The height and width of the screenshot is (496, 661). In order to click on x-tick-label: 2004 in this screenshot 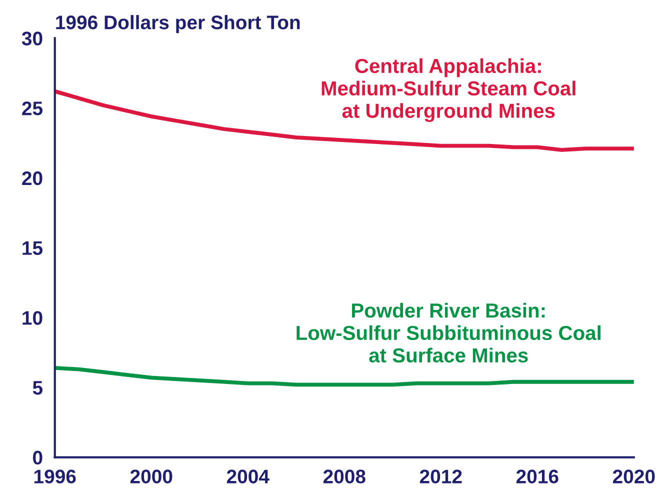, I will do `click(248, 477)`.